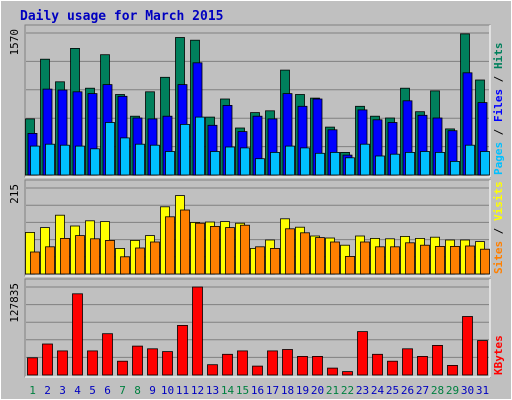 The width and height of the screenshot is (512, 400). I want to click on legend-sites: Sites, so click(498, 257).